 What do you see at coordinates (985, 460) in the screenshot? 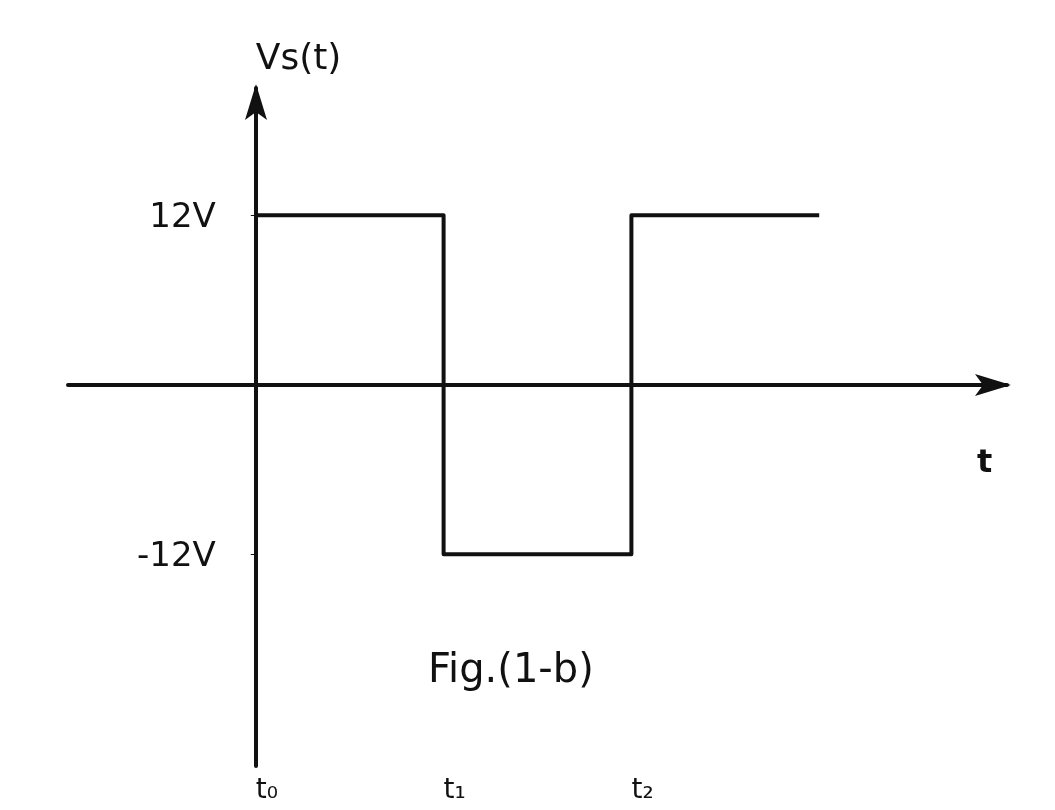
I see `x-axis-title: t` at bounding box center [985, 460].